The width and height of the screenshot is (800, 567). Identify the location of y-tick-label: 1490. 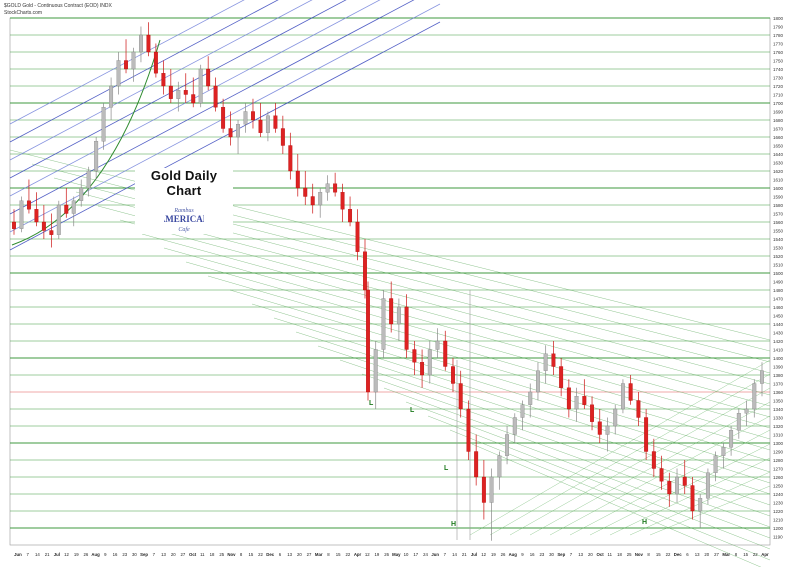
(778, 282).